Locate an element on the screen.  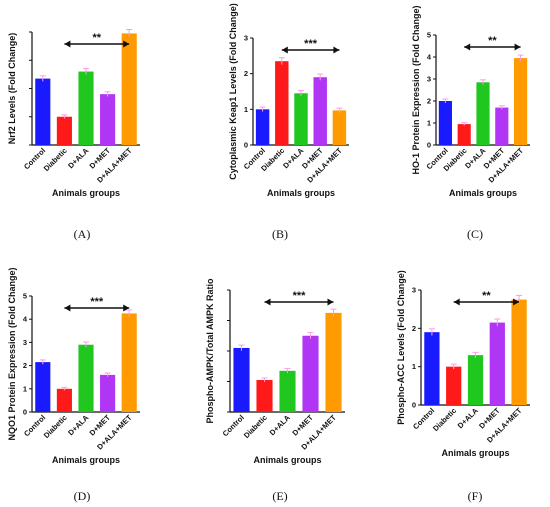
panel-letter: (E) is located at coordinates (279, 496).